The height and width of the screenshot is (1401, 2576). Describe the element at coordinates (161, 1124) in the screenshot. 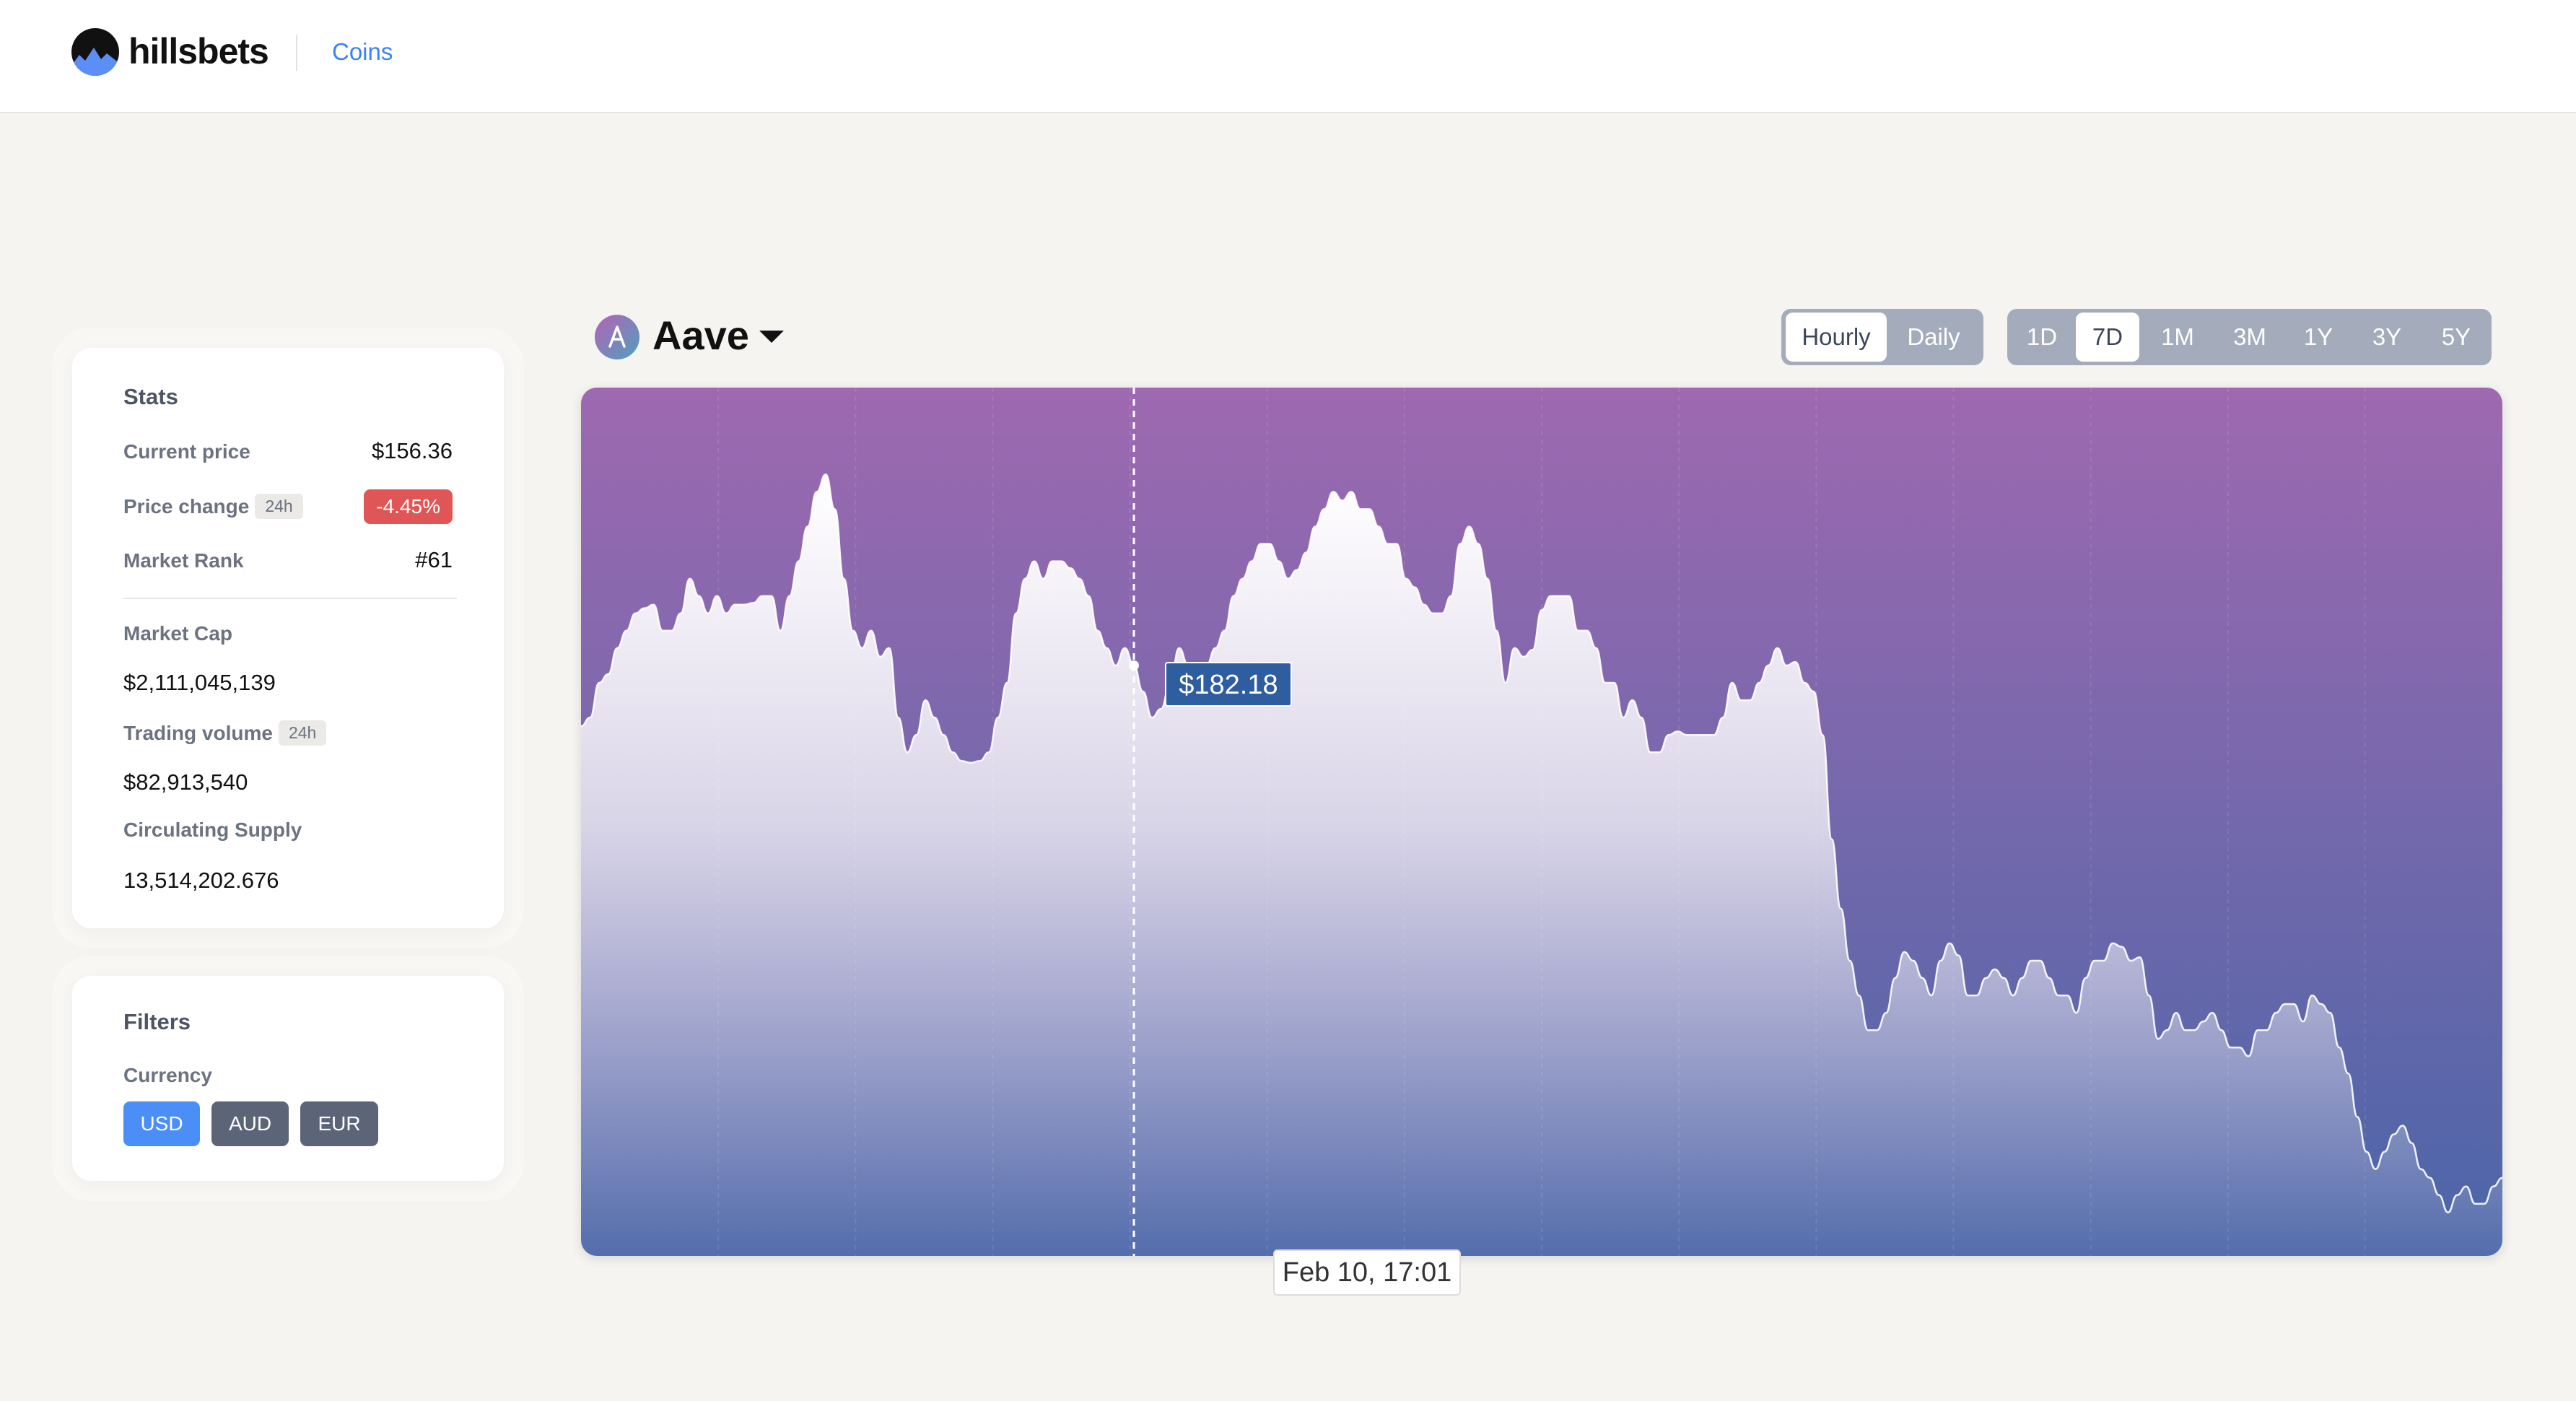

I see `currency-usd-button: USD` at that location.